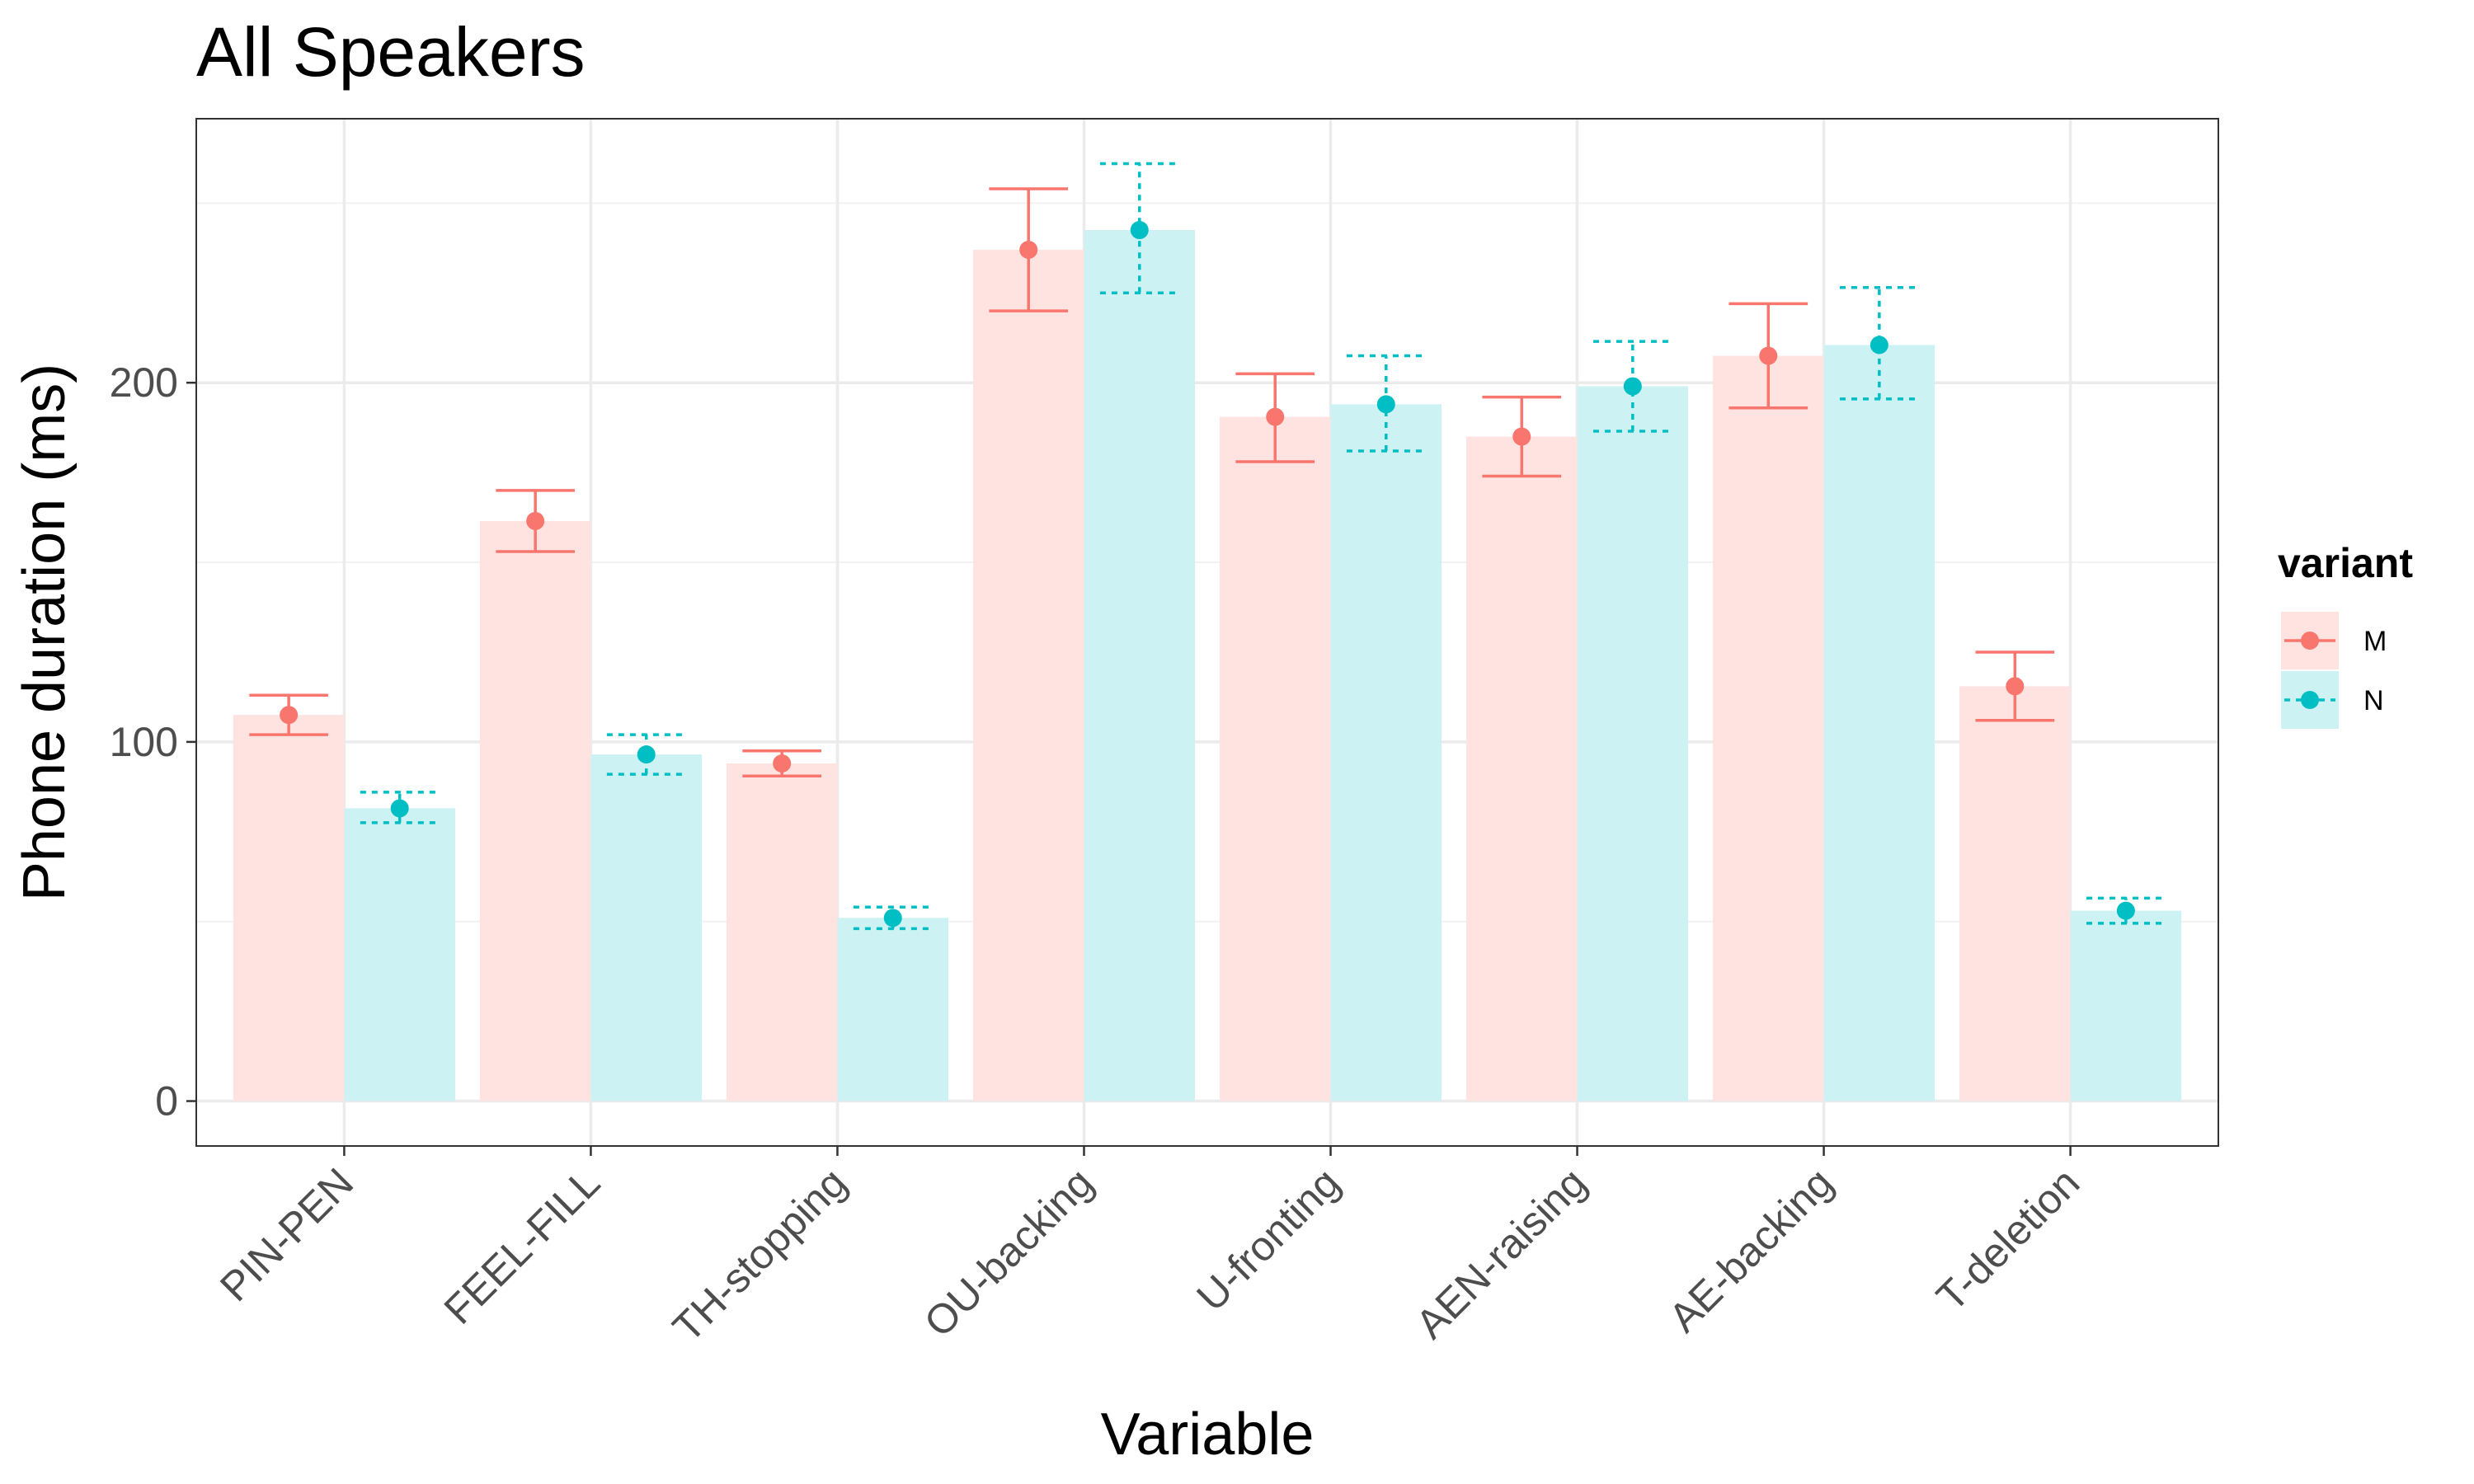 Image resolution: width=2474 pixels, height=1484 pixels. Describe the element at coordinates (2015, 893) in the screenshot. I see `bar-M-T-deletion` at that location.